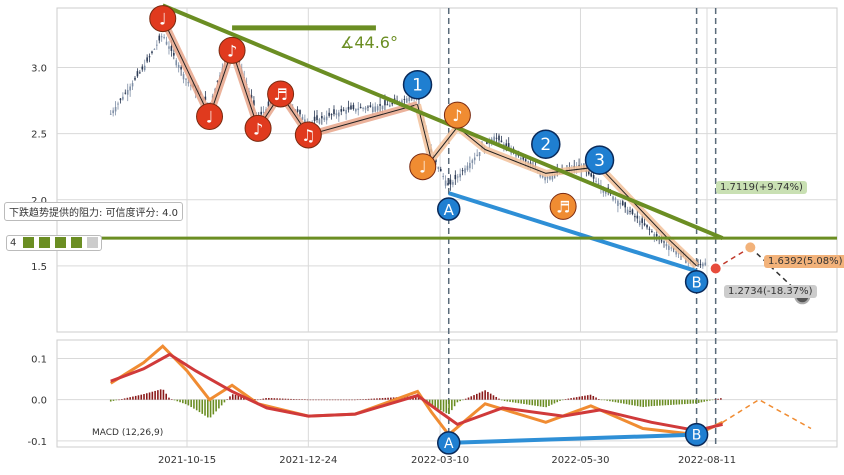  I want to click on note-marker-icon: ♬, so click(563, 206).